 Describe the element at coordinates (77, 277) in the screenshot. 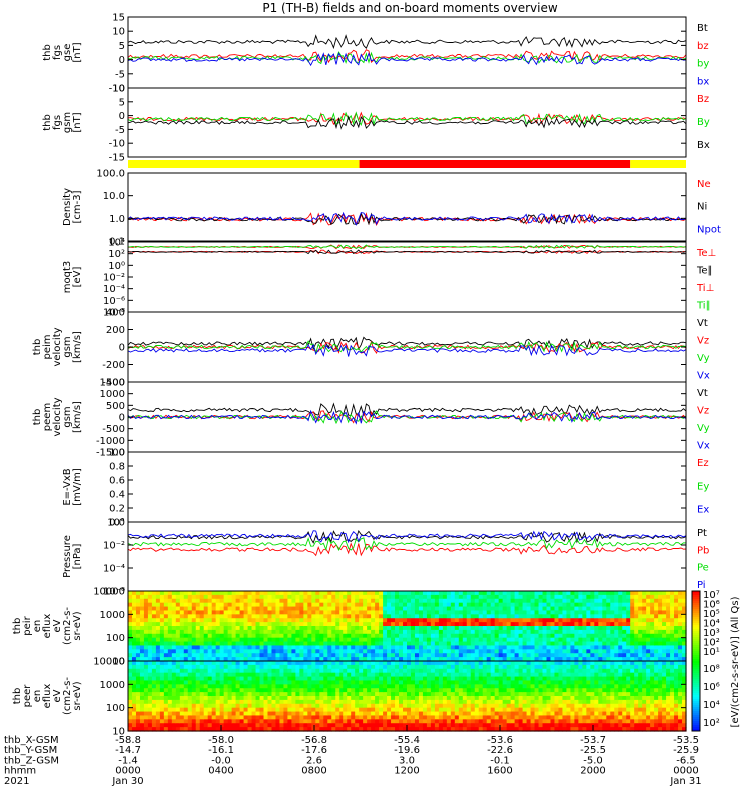

I see `y-axis-label: [eV]` at that location.